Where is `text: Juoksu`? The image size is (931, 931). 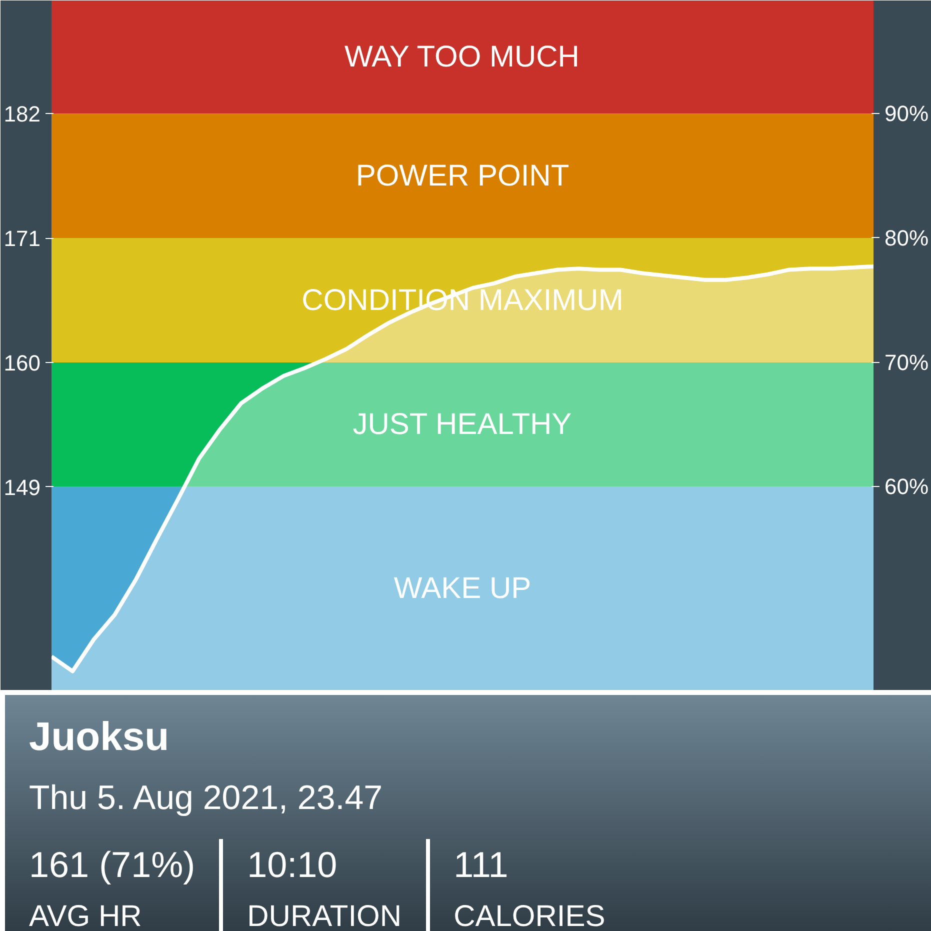 text: Juoksu is located at coordinates (99, 737).